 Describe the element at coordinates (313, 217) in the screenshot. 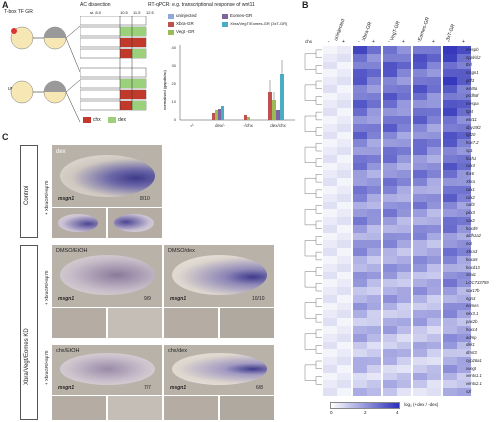

I see `dendrogram-branches` at that location.